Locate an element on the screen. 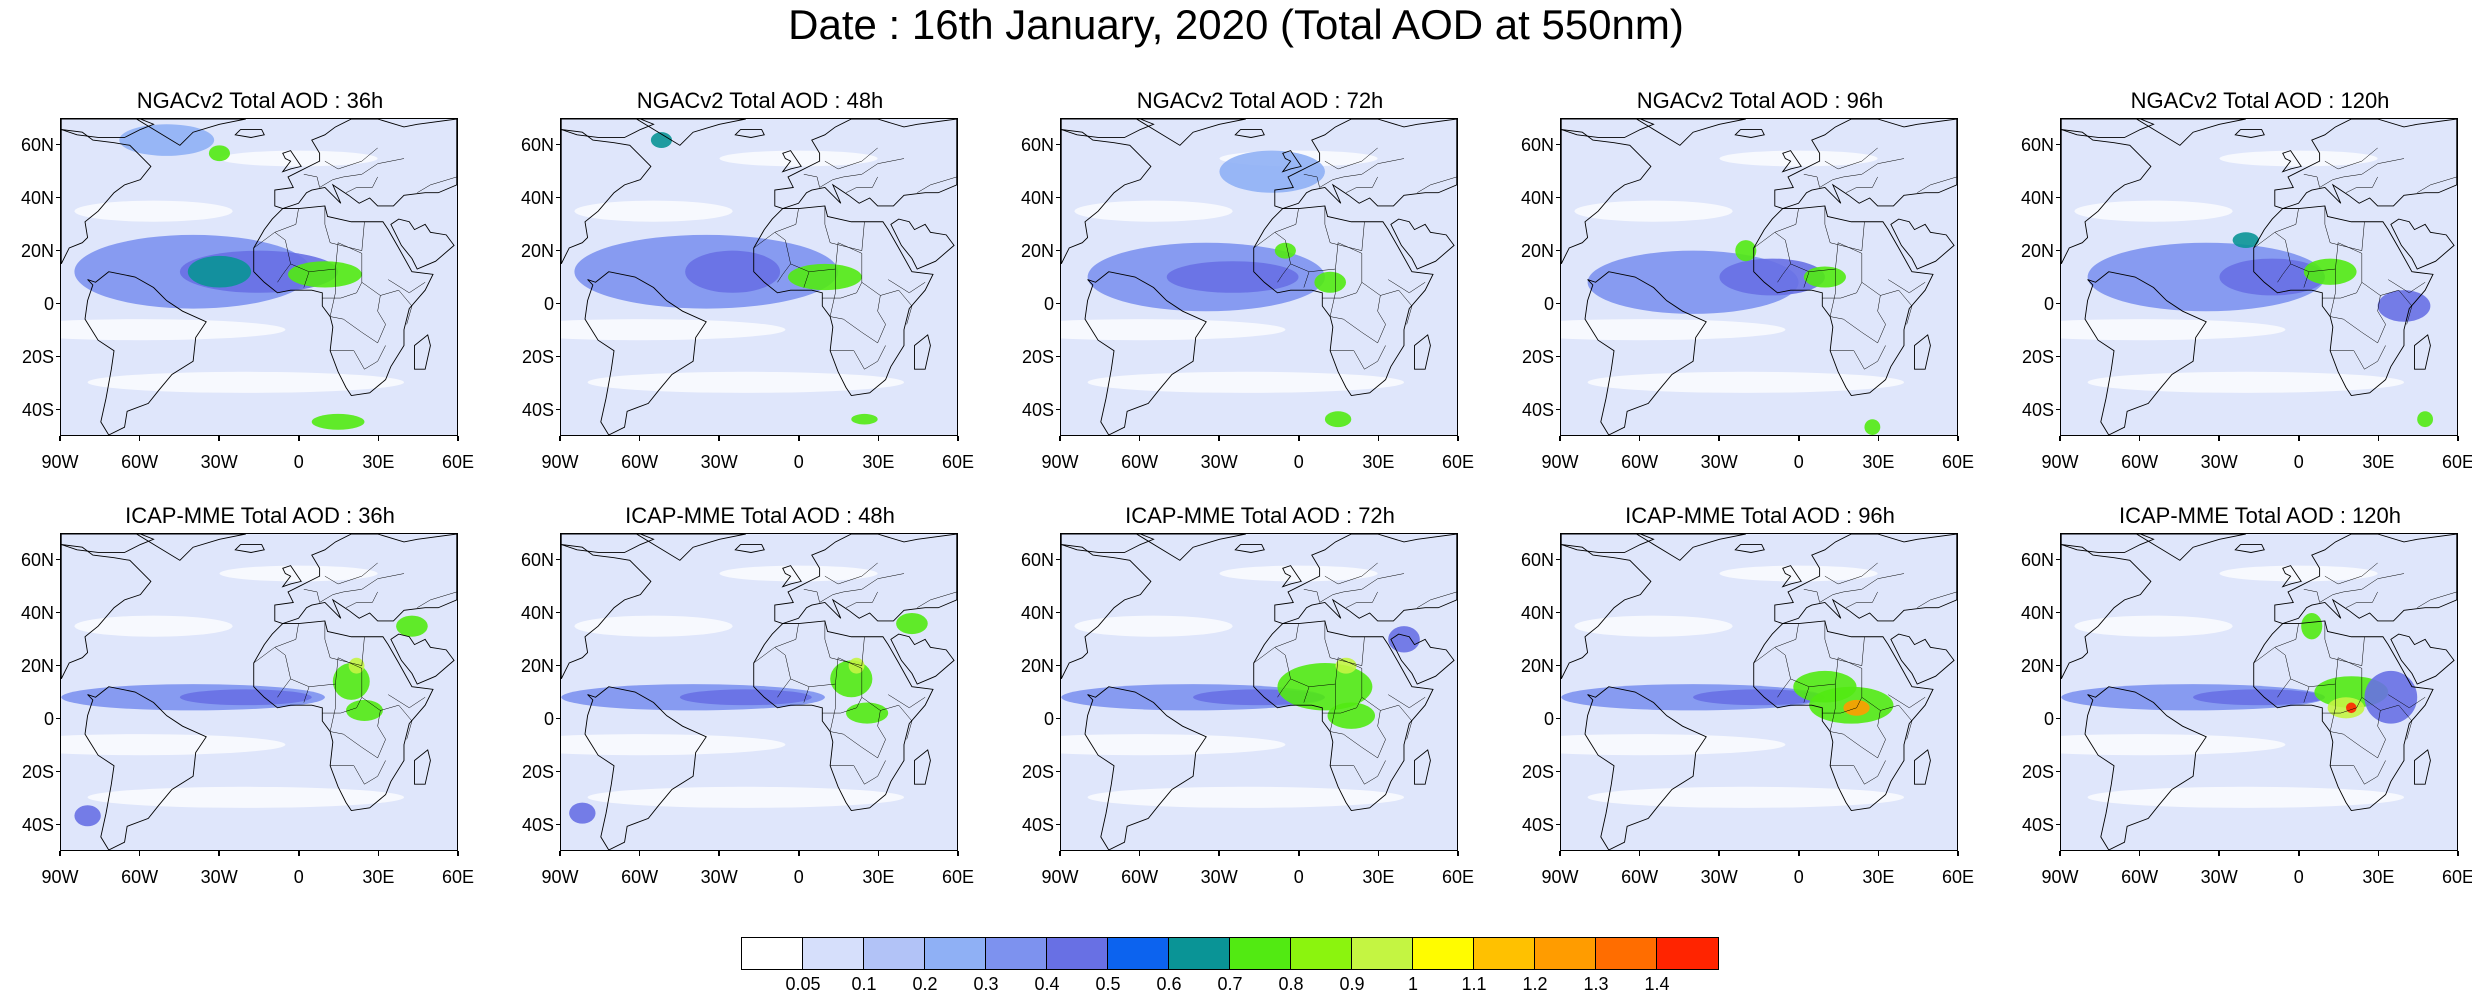 The height and width of the screenshot is (996, 2472). colorbar-label: 0.9 is located at coordinates (1352, 984).